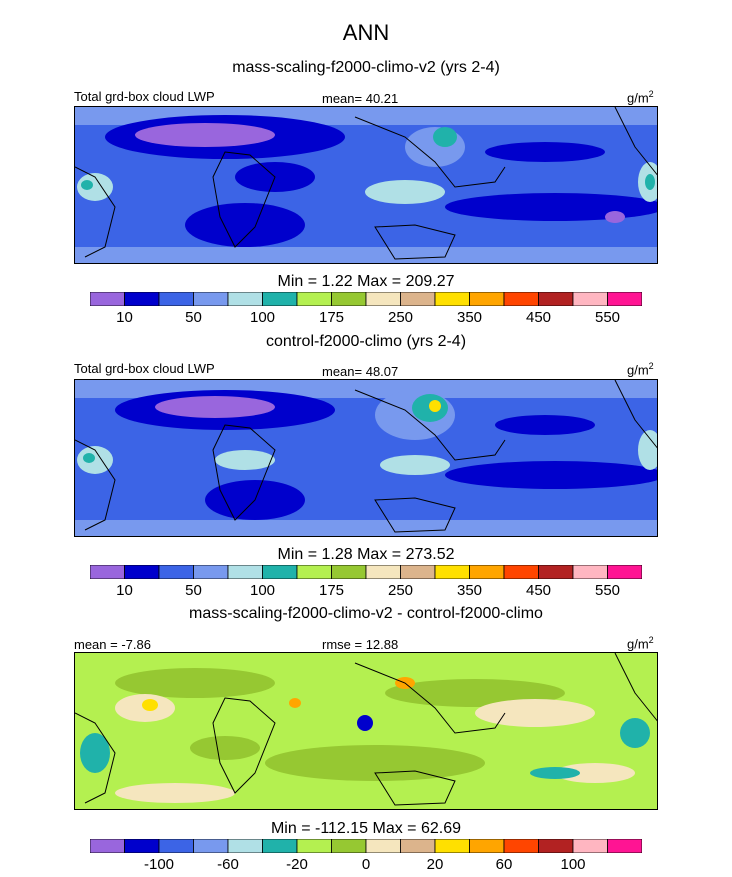 Image resolution: width=732 pixels, height=877 pixels. Describe the element at coordinates (366, 318) in the screenshot. I see `panel-1-colorbar-ticks: 10 50 100 175 250 350 450 550` at that location.